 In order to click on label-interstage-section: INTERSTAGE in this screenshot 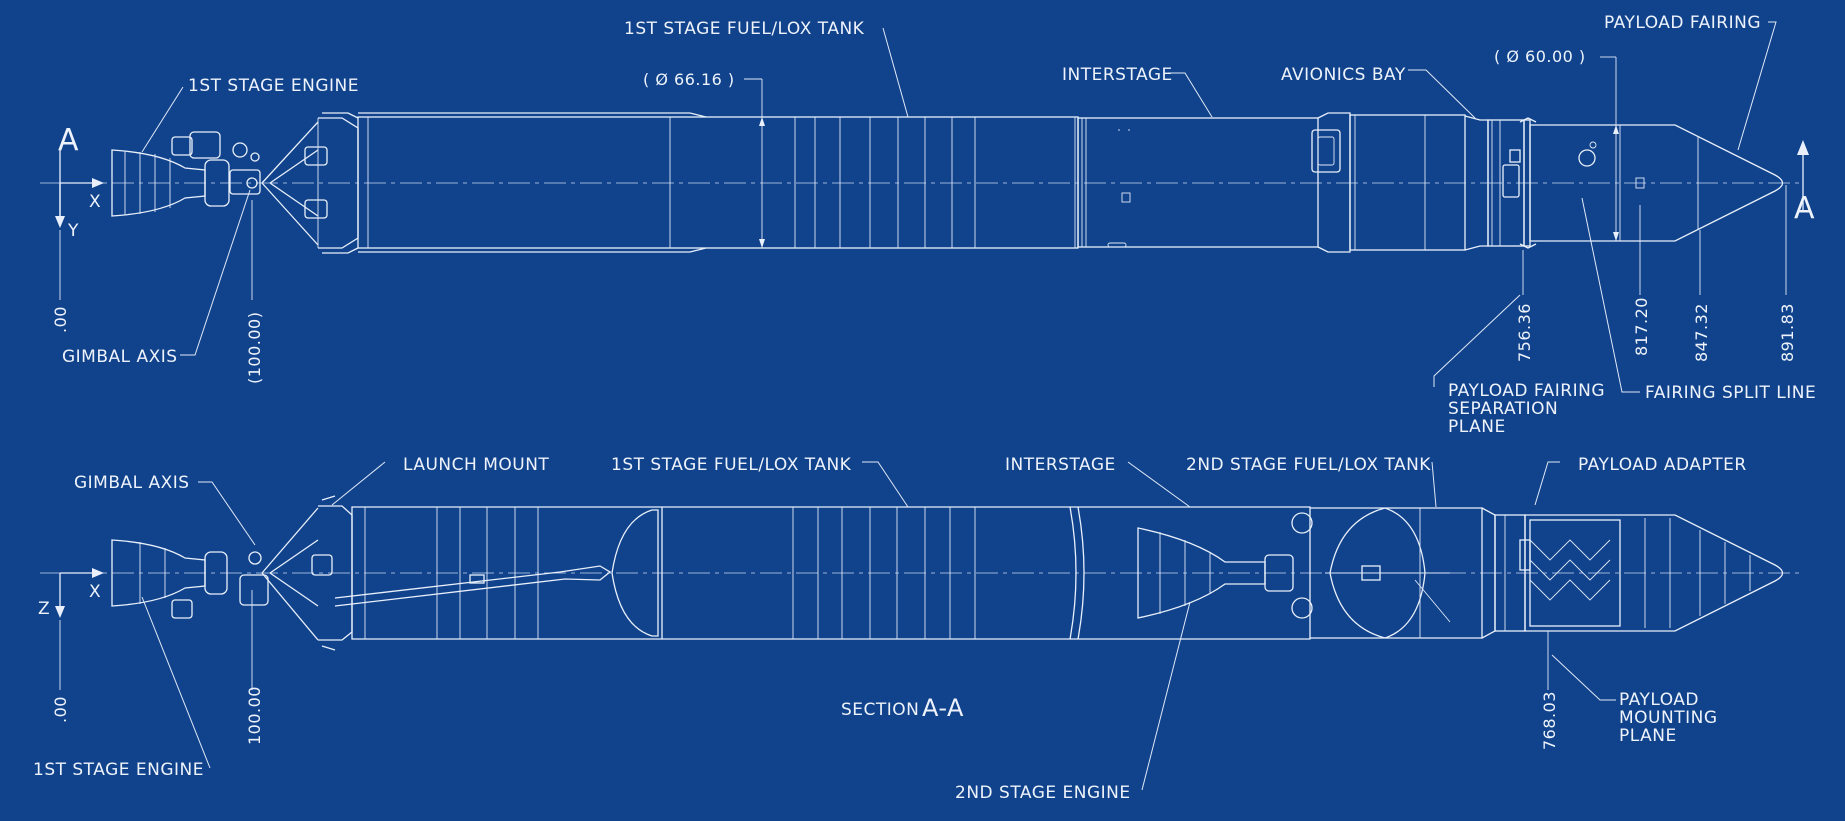, I will do `click(1060, 465)`.